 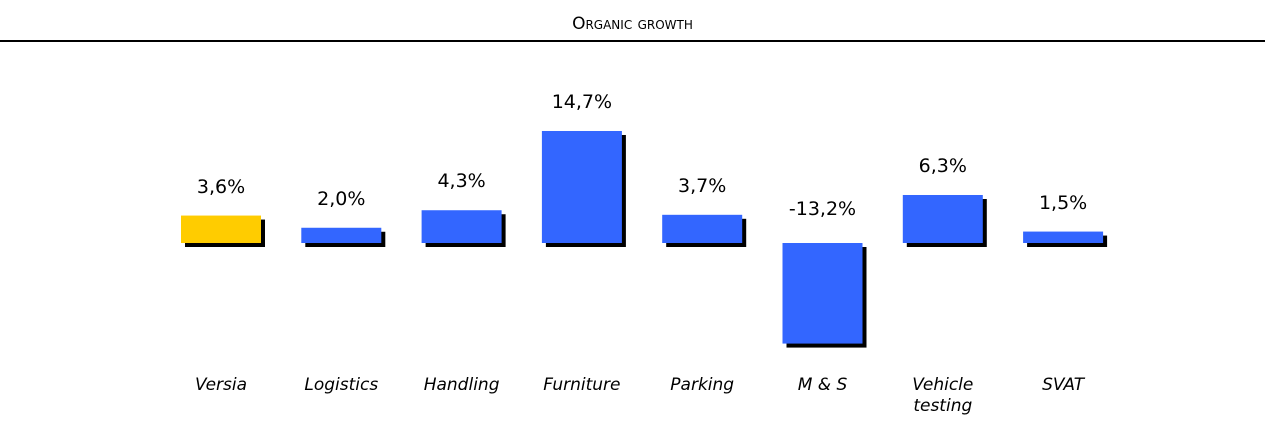 I want to click on value-label: 1,5%, so click(x=1063, y=202).